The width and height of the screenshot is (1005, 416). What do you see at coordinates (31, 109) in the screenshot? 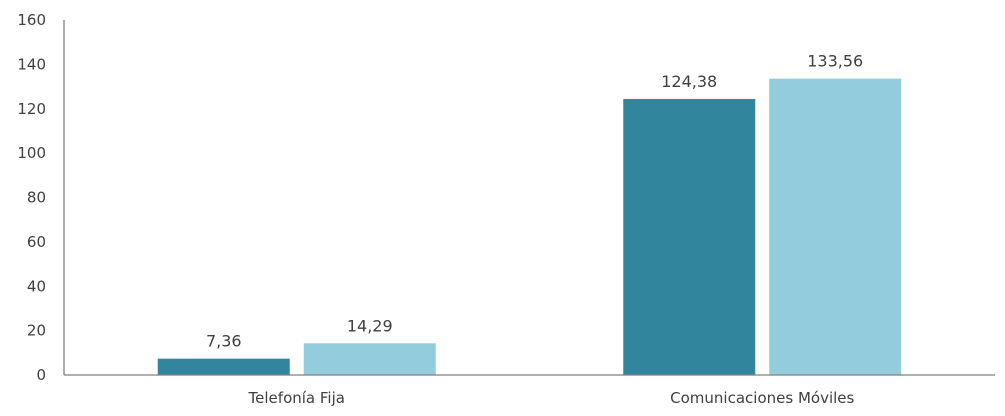
I see `y-tick-label: 120` at bounding box center [31, 109].